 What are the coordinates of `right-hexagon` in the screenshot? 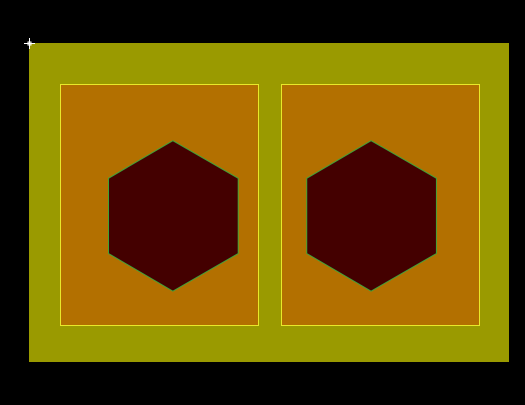 It's located at (371, 216).